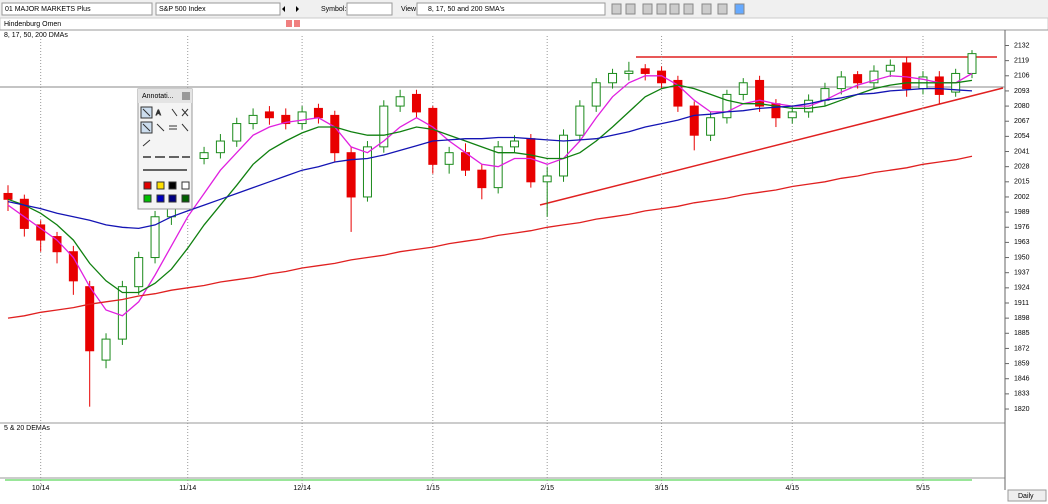 This screenshot has height=504, width=1048. I want to click on y-tick-label: 2054, so click(1022, 136).